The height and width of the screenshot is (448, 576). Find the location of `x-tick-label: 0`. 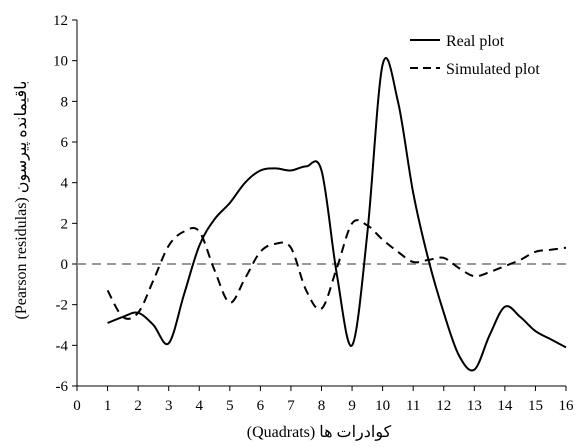

x-tick-label: 0 is located at coordinates (77, 406).